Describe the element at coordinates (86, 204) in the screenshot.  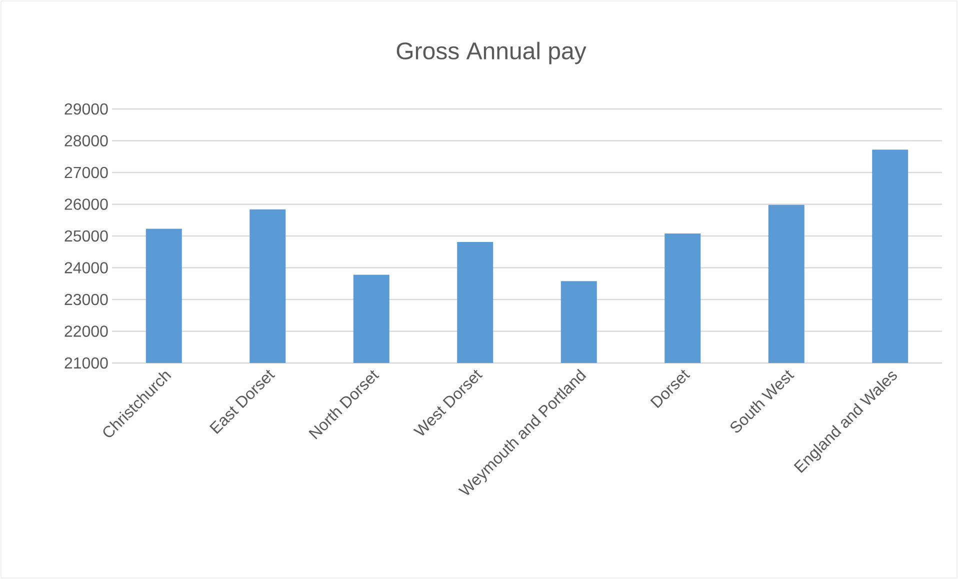
I see `y-tick-label: 26000` at that location.